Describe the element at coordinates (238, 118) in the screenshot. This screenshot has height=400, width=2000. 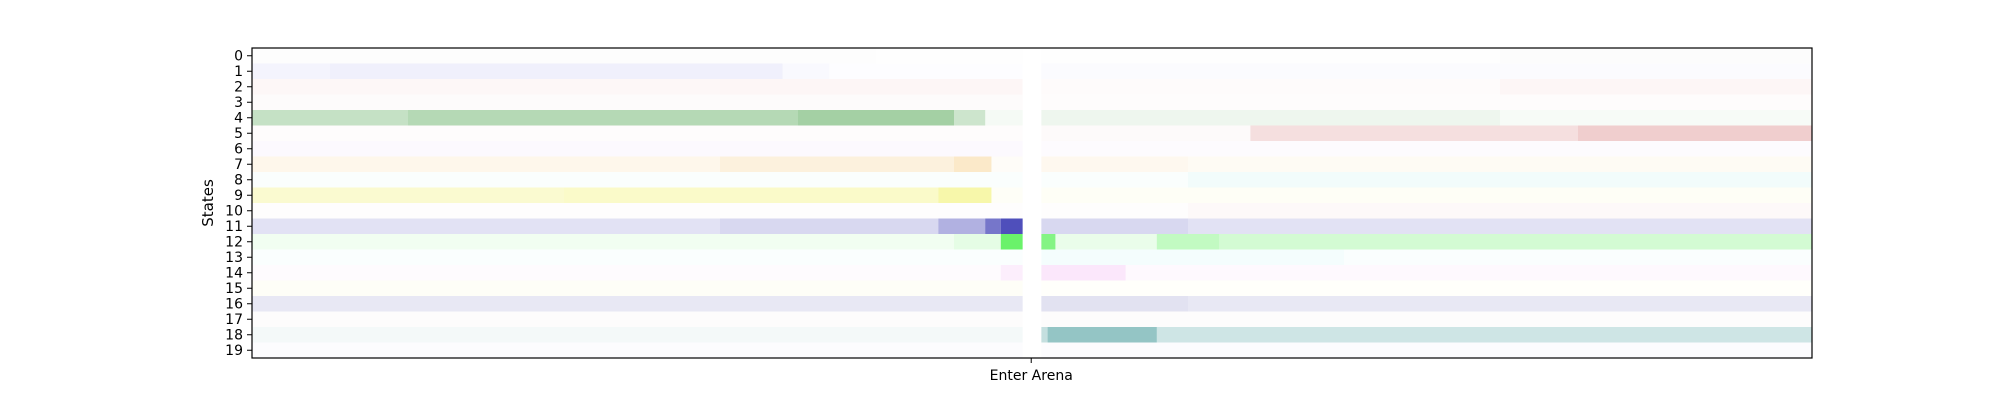
I see `y-tick-label: 4` at that location.